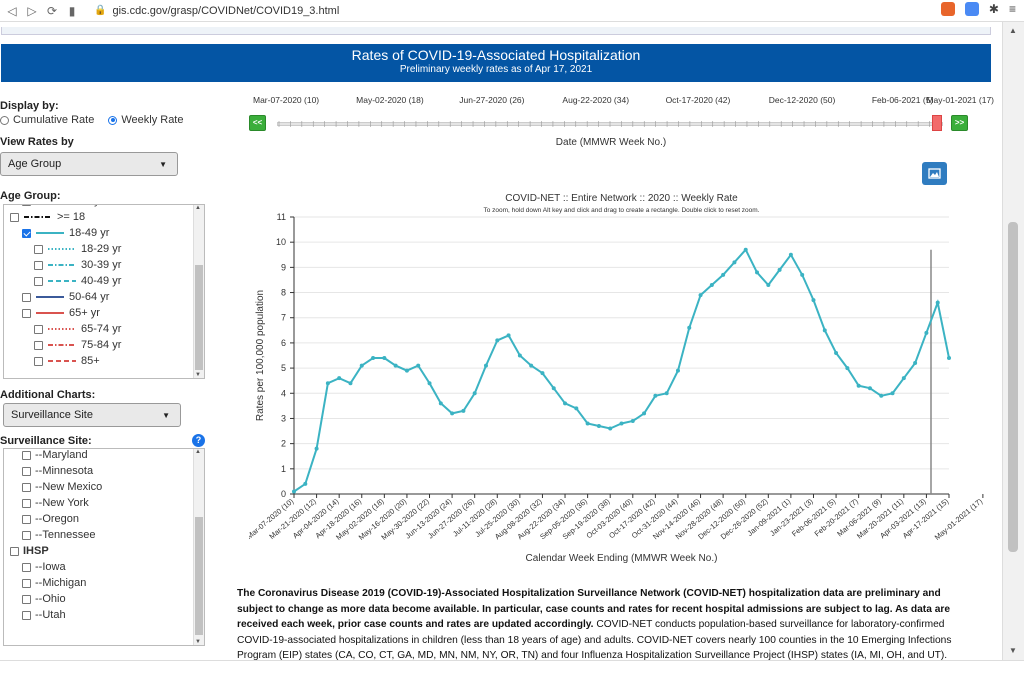  Describe the element at coordinates (198, 440) in the screenshot. I see `help-icon: ?` at that location.